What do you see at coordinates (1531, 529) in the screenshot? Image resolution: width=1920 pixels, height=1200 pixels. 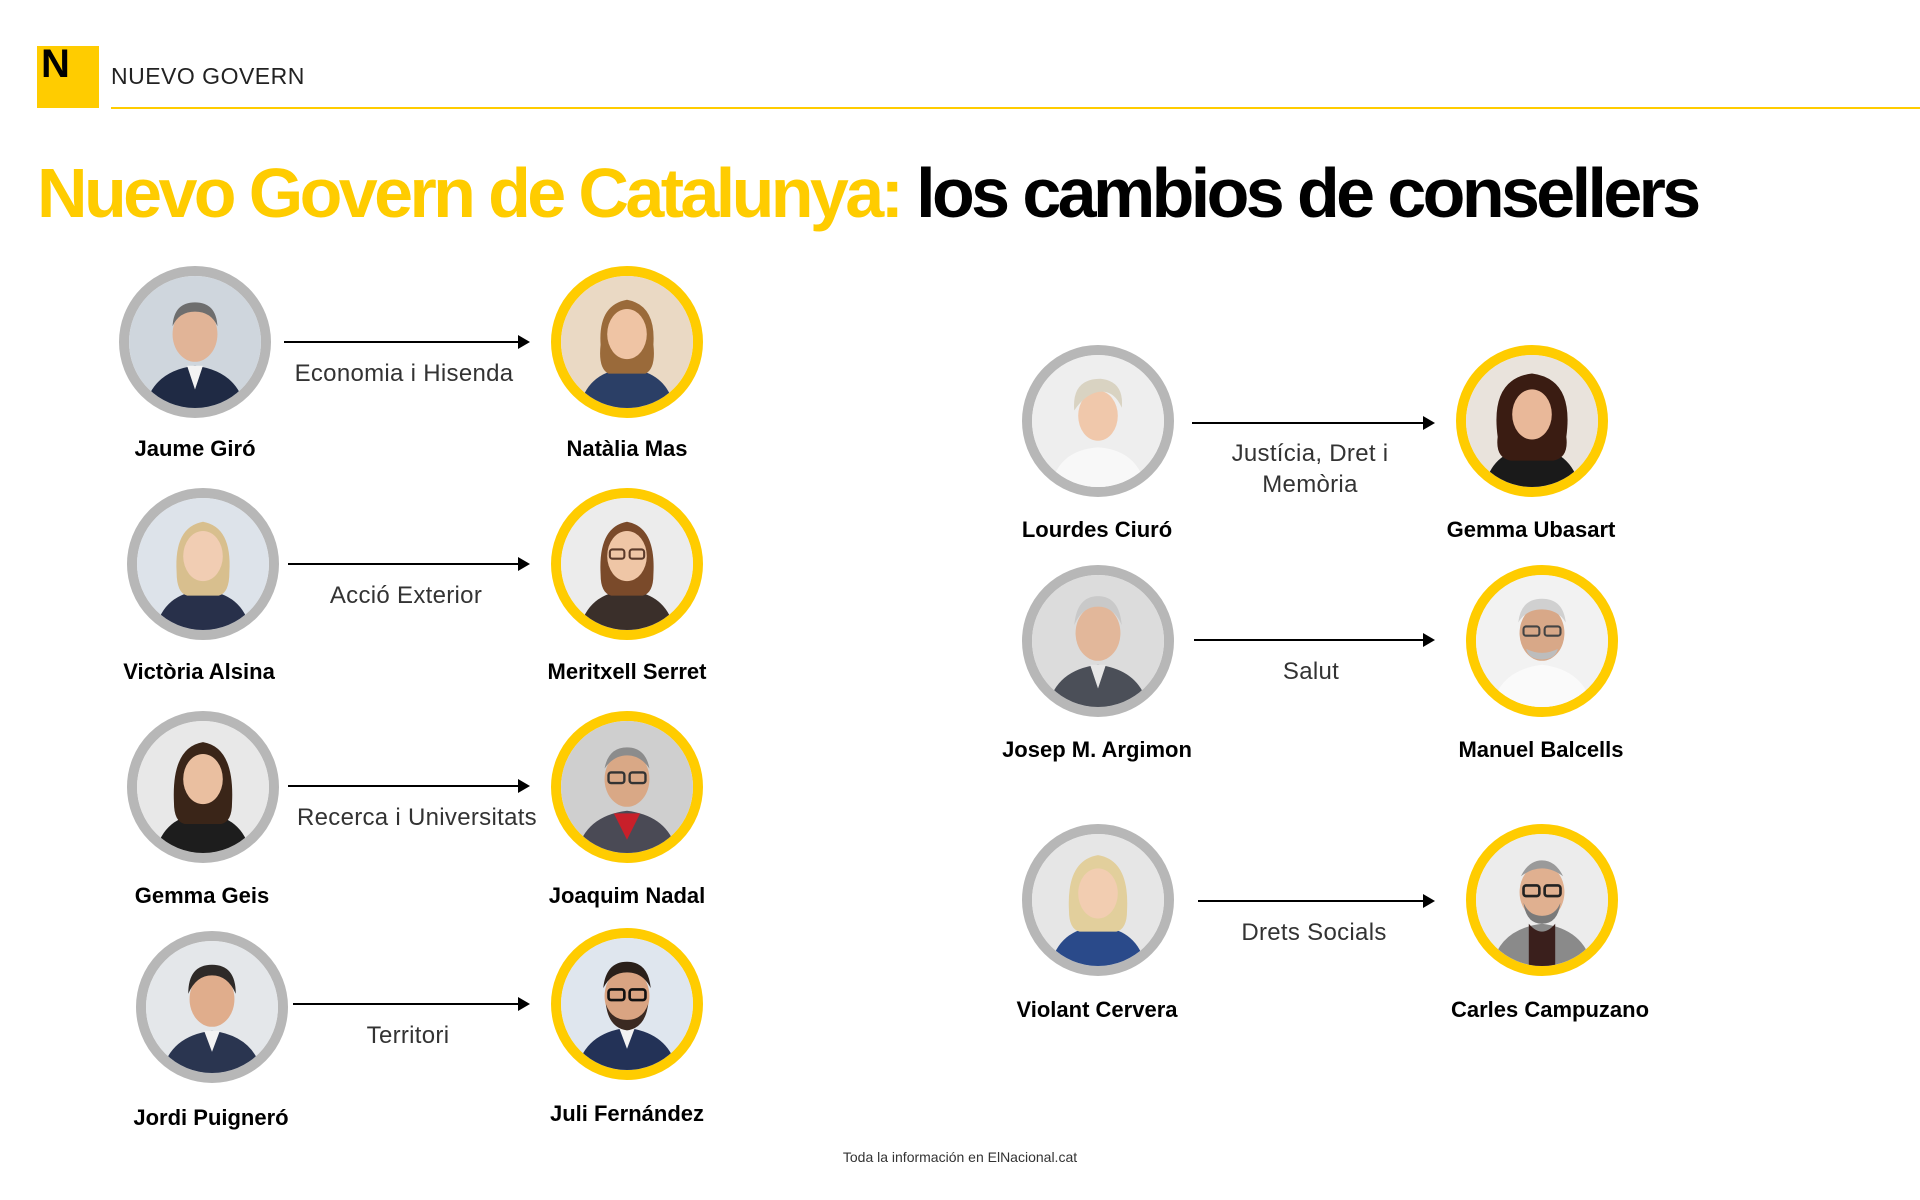 I see `incoming-name-5: Gemma Ubasart` at bounding box center [1531, 529].